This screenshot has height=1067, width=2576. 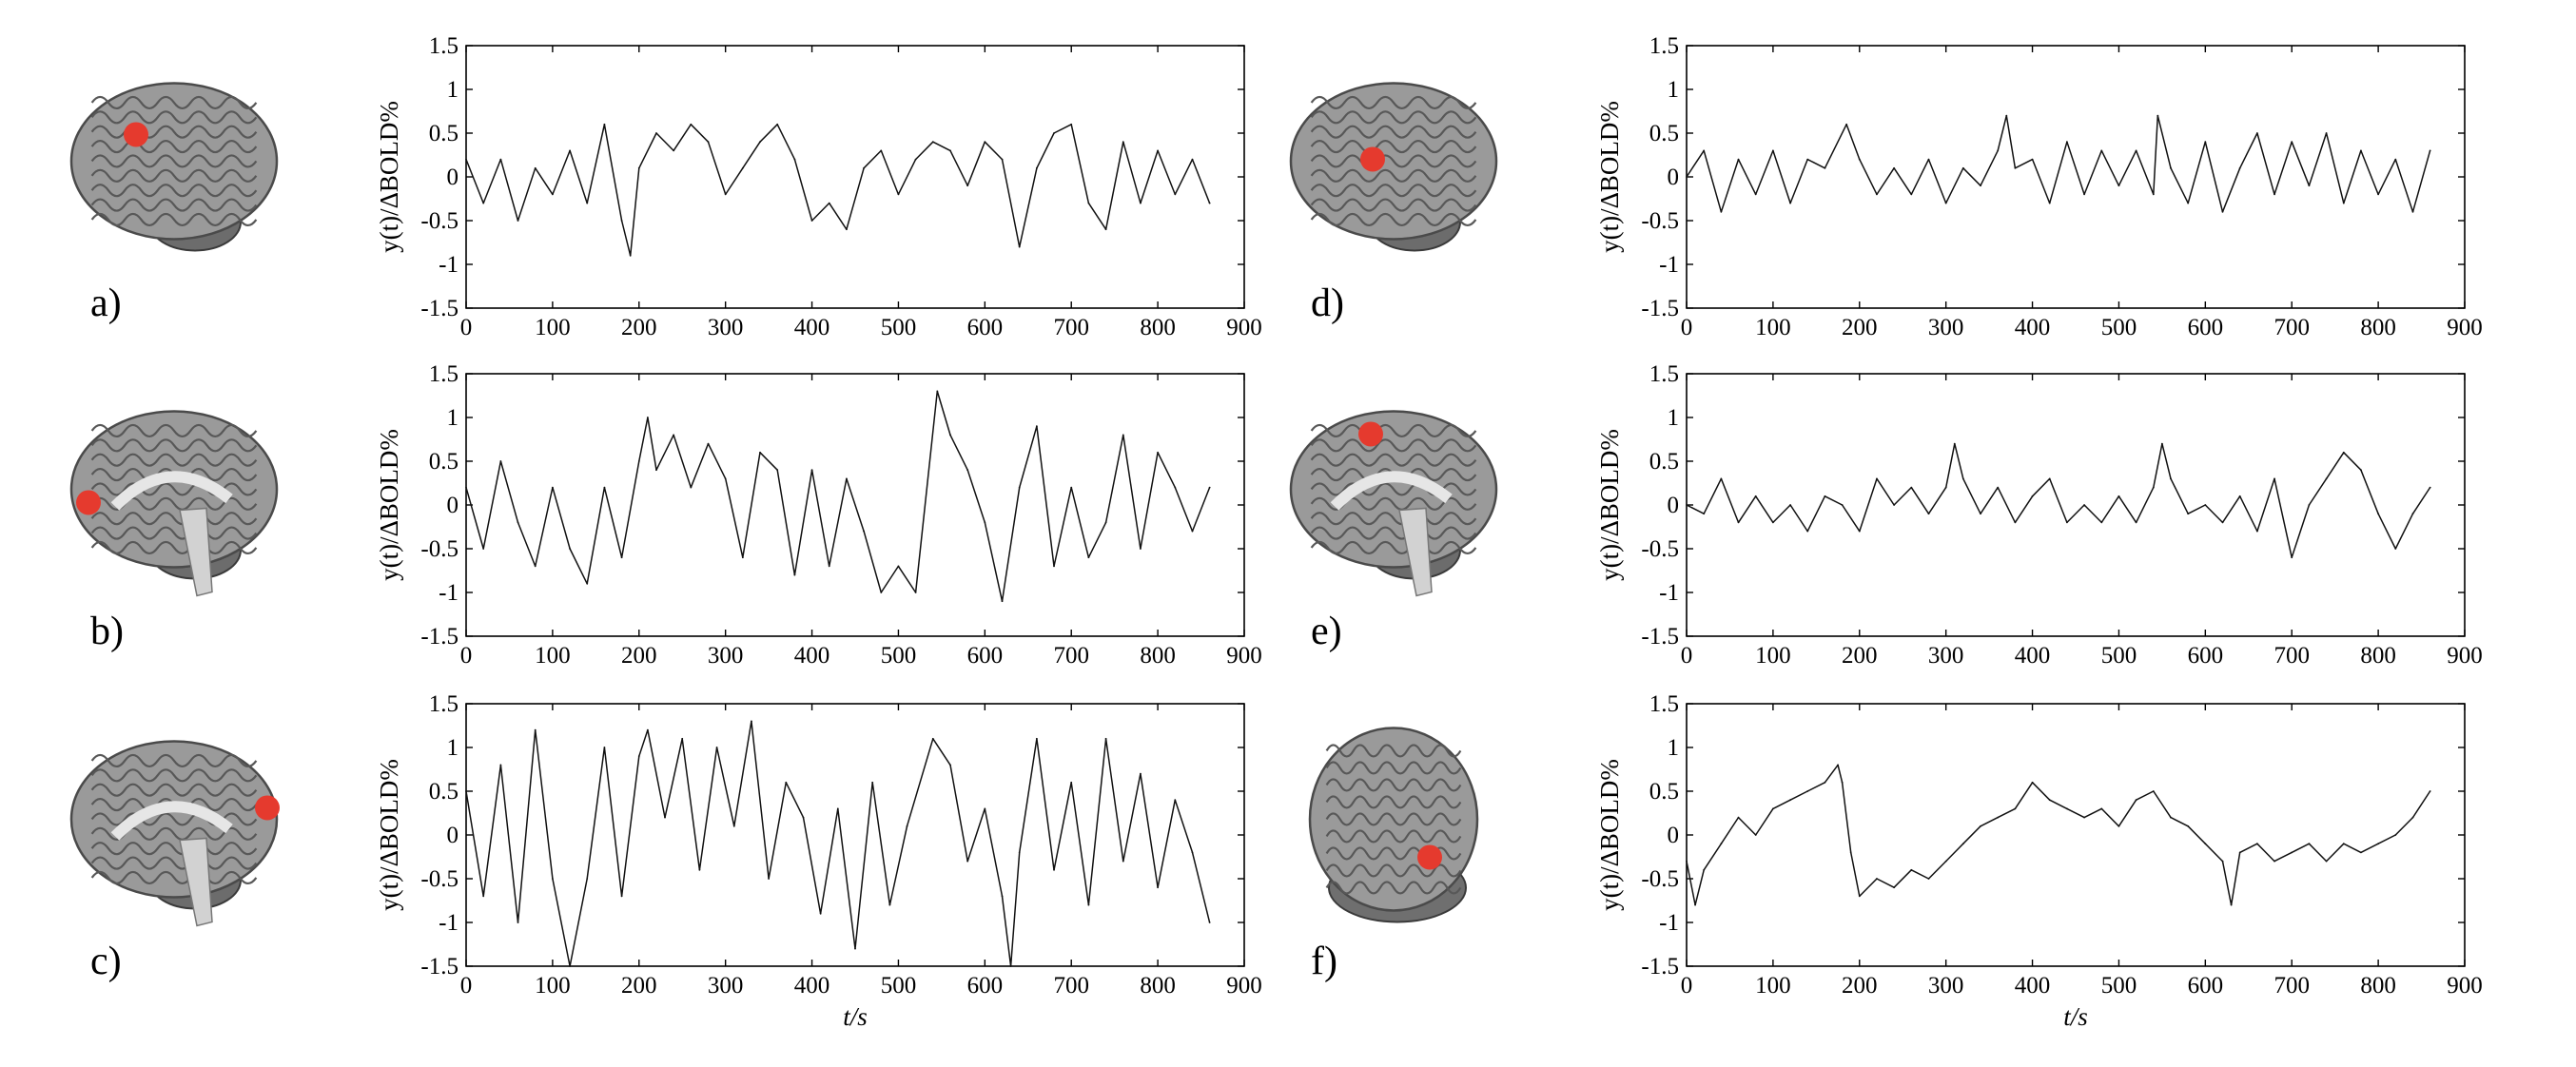 What do you see at coordinates (1158, 656) in the screenshot?
I see `x-tick-label: 800` at bounding box center [1158, 656].